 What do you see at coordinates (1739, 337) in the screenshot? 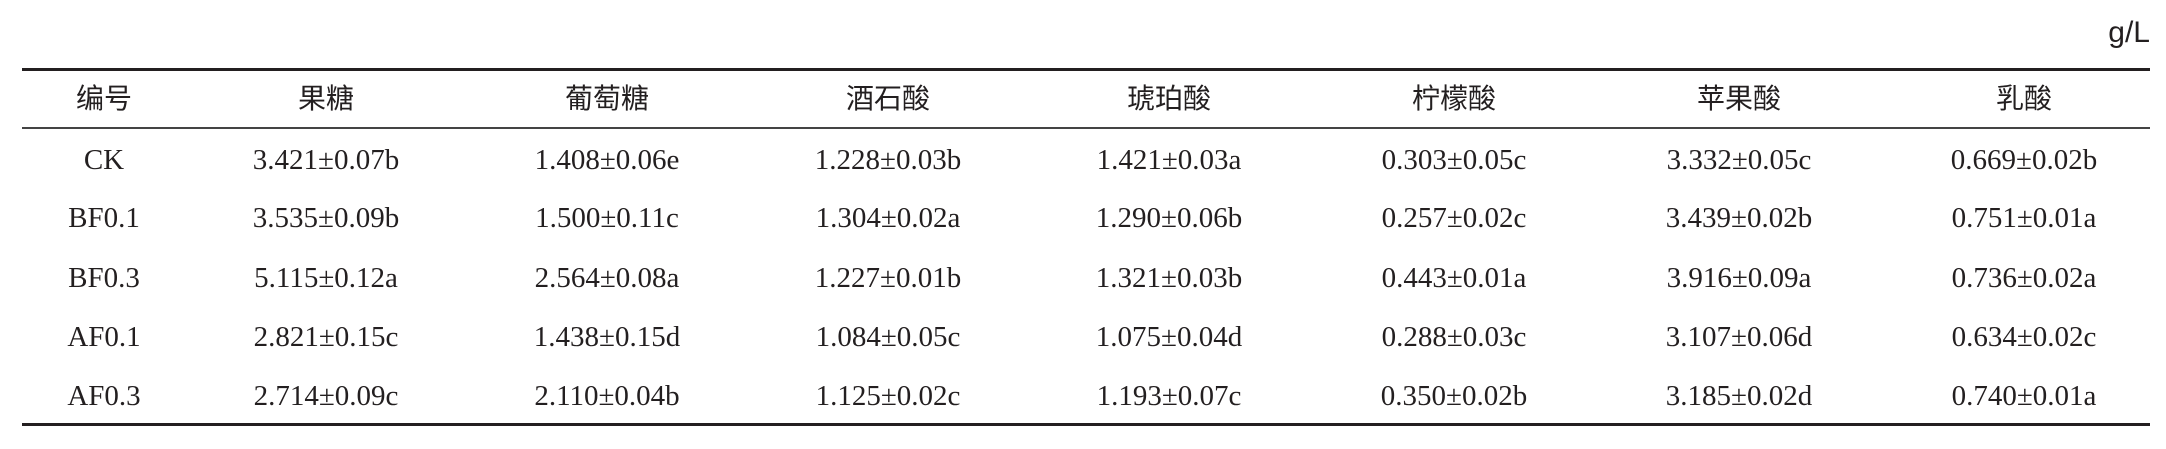
I see `table-cell: 3.107±0.06d` at bounding box center [1739, 337].